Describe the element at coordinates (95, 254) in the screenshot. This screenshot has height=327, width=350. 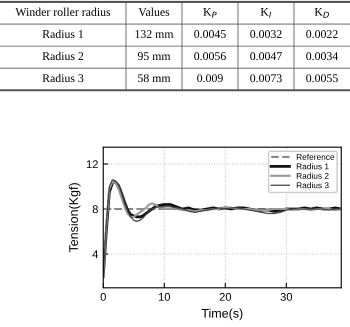
I see `y-tick-label: 4` at that location.